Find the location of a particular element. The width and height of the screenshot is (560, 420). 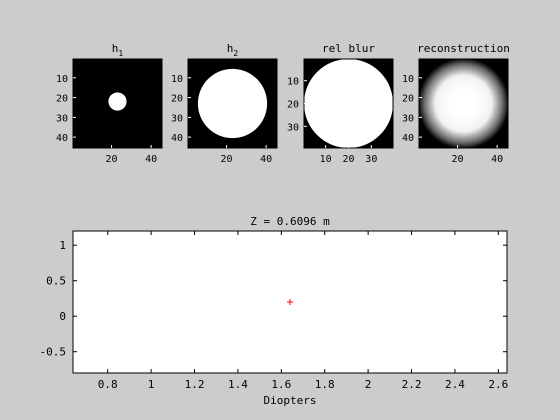

x-tick-label: 1.4 is located at coordinates (238, 384).